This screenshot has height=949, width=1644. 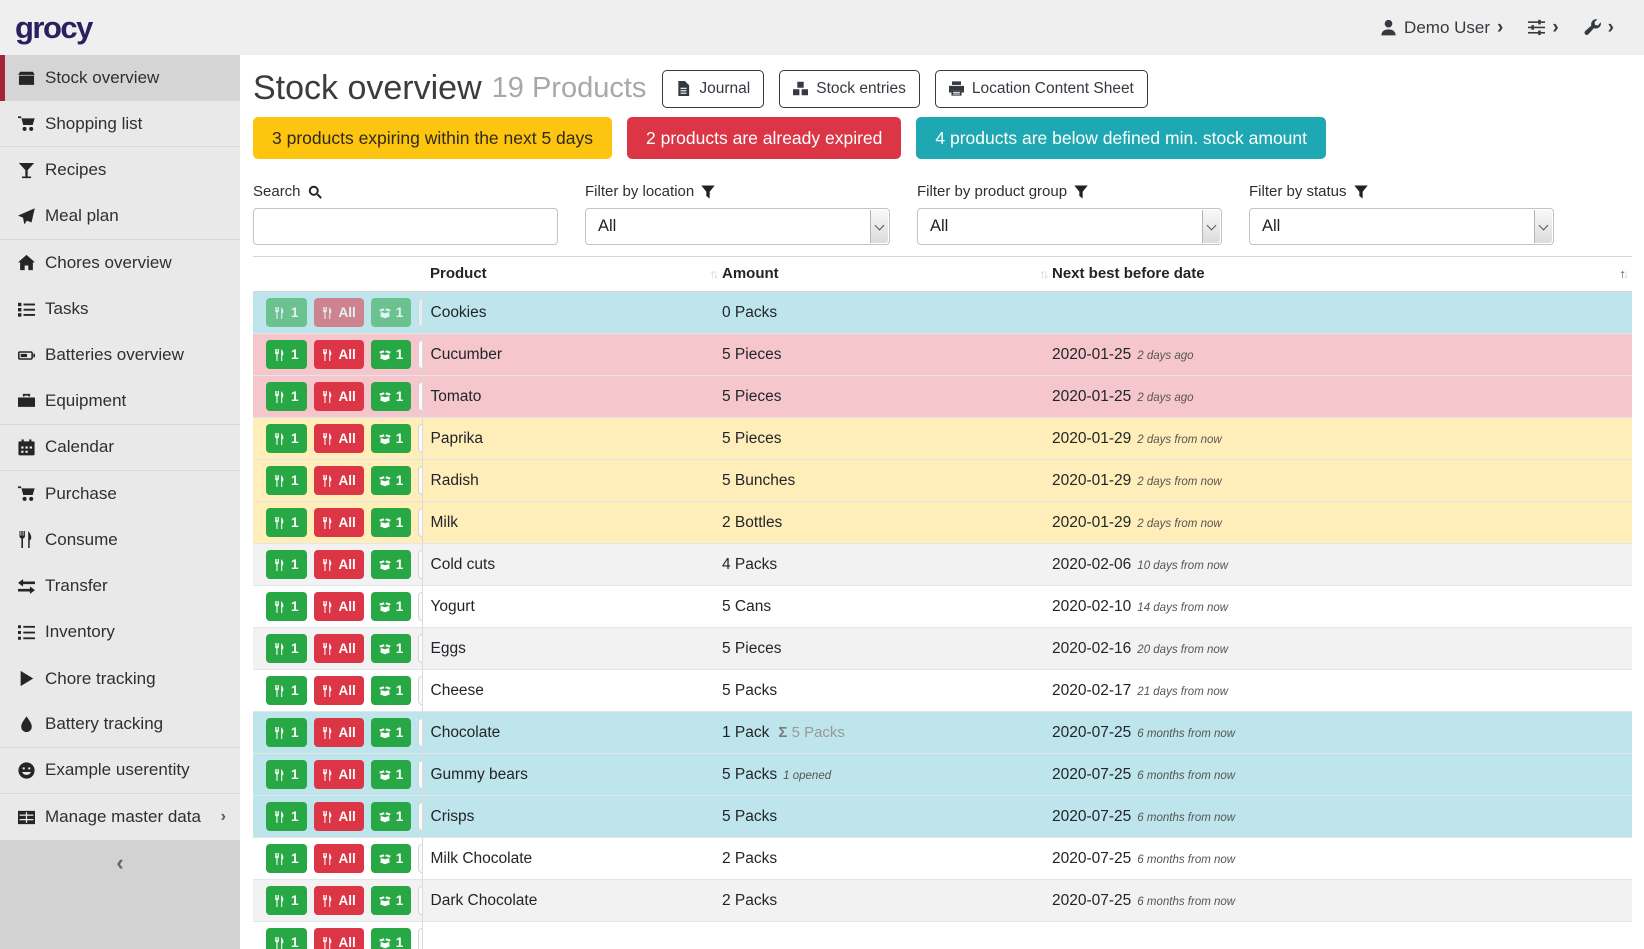 What do you see at coordinates (1069, 226) in the screenshot?
I see `product-group-filter-select: All` at bounding box center [1069, 226].